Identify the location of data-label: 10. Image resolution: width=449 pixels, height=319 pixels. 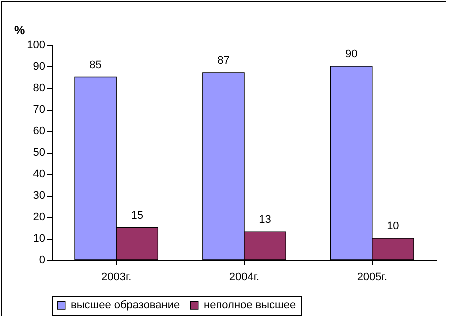
(393, 226).